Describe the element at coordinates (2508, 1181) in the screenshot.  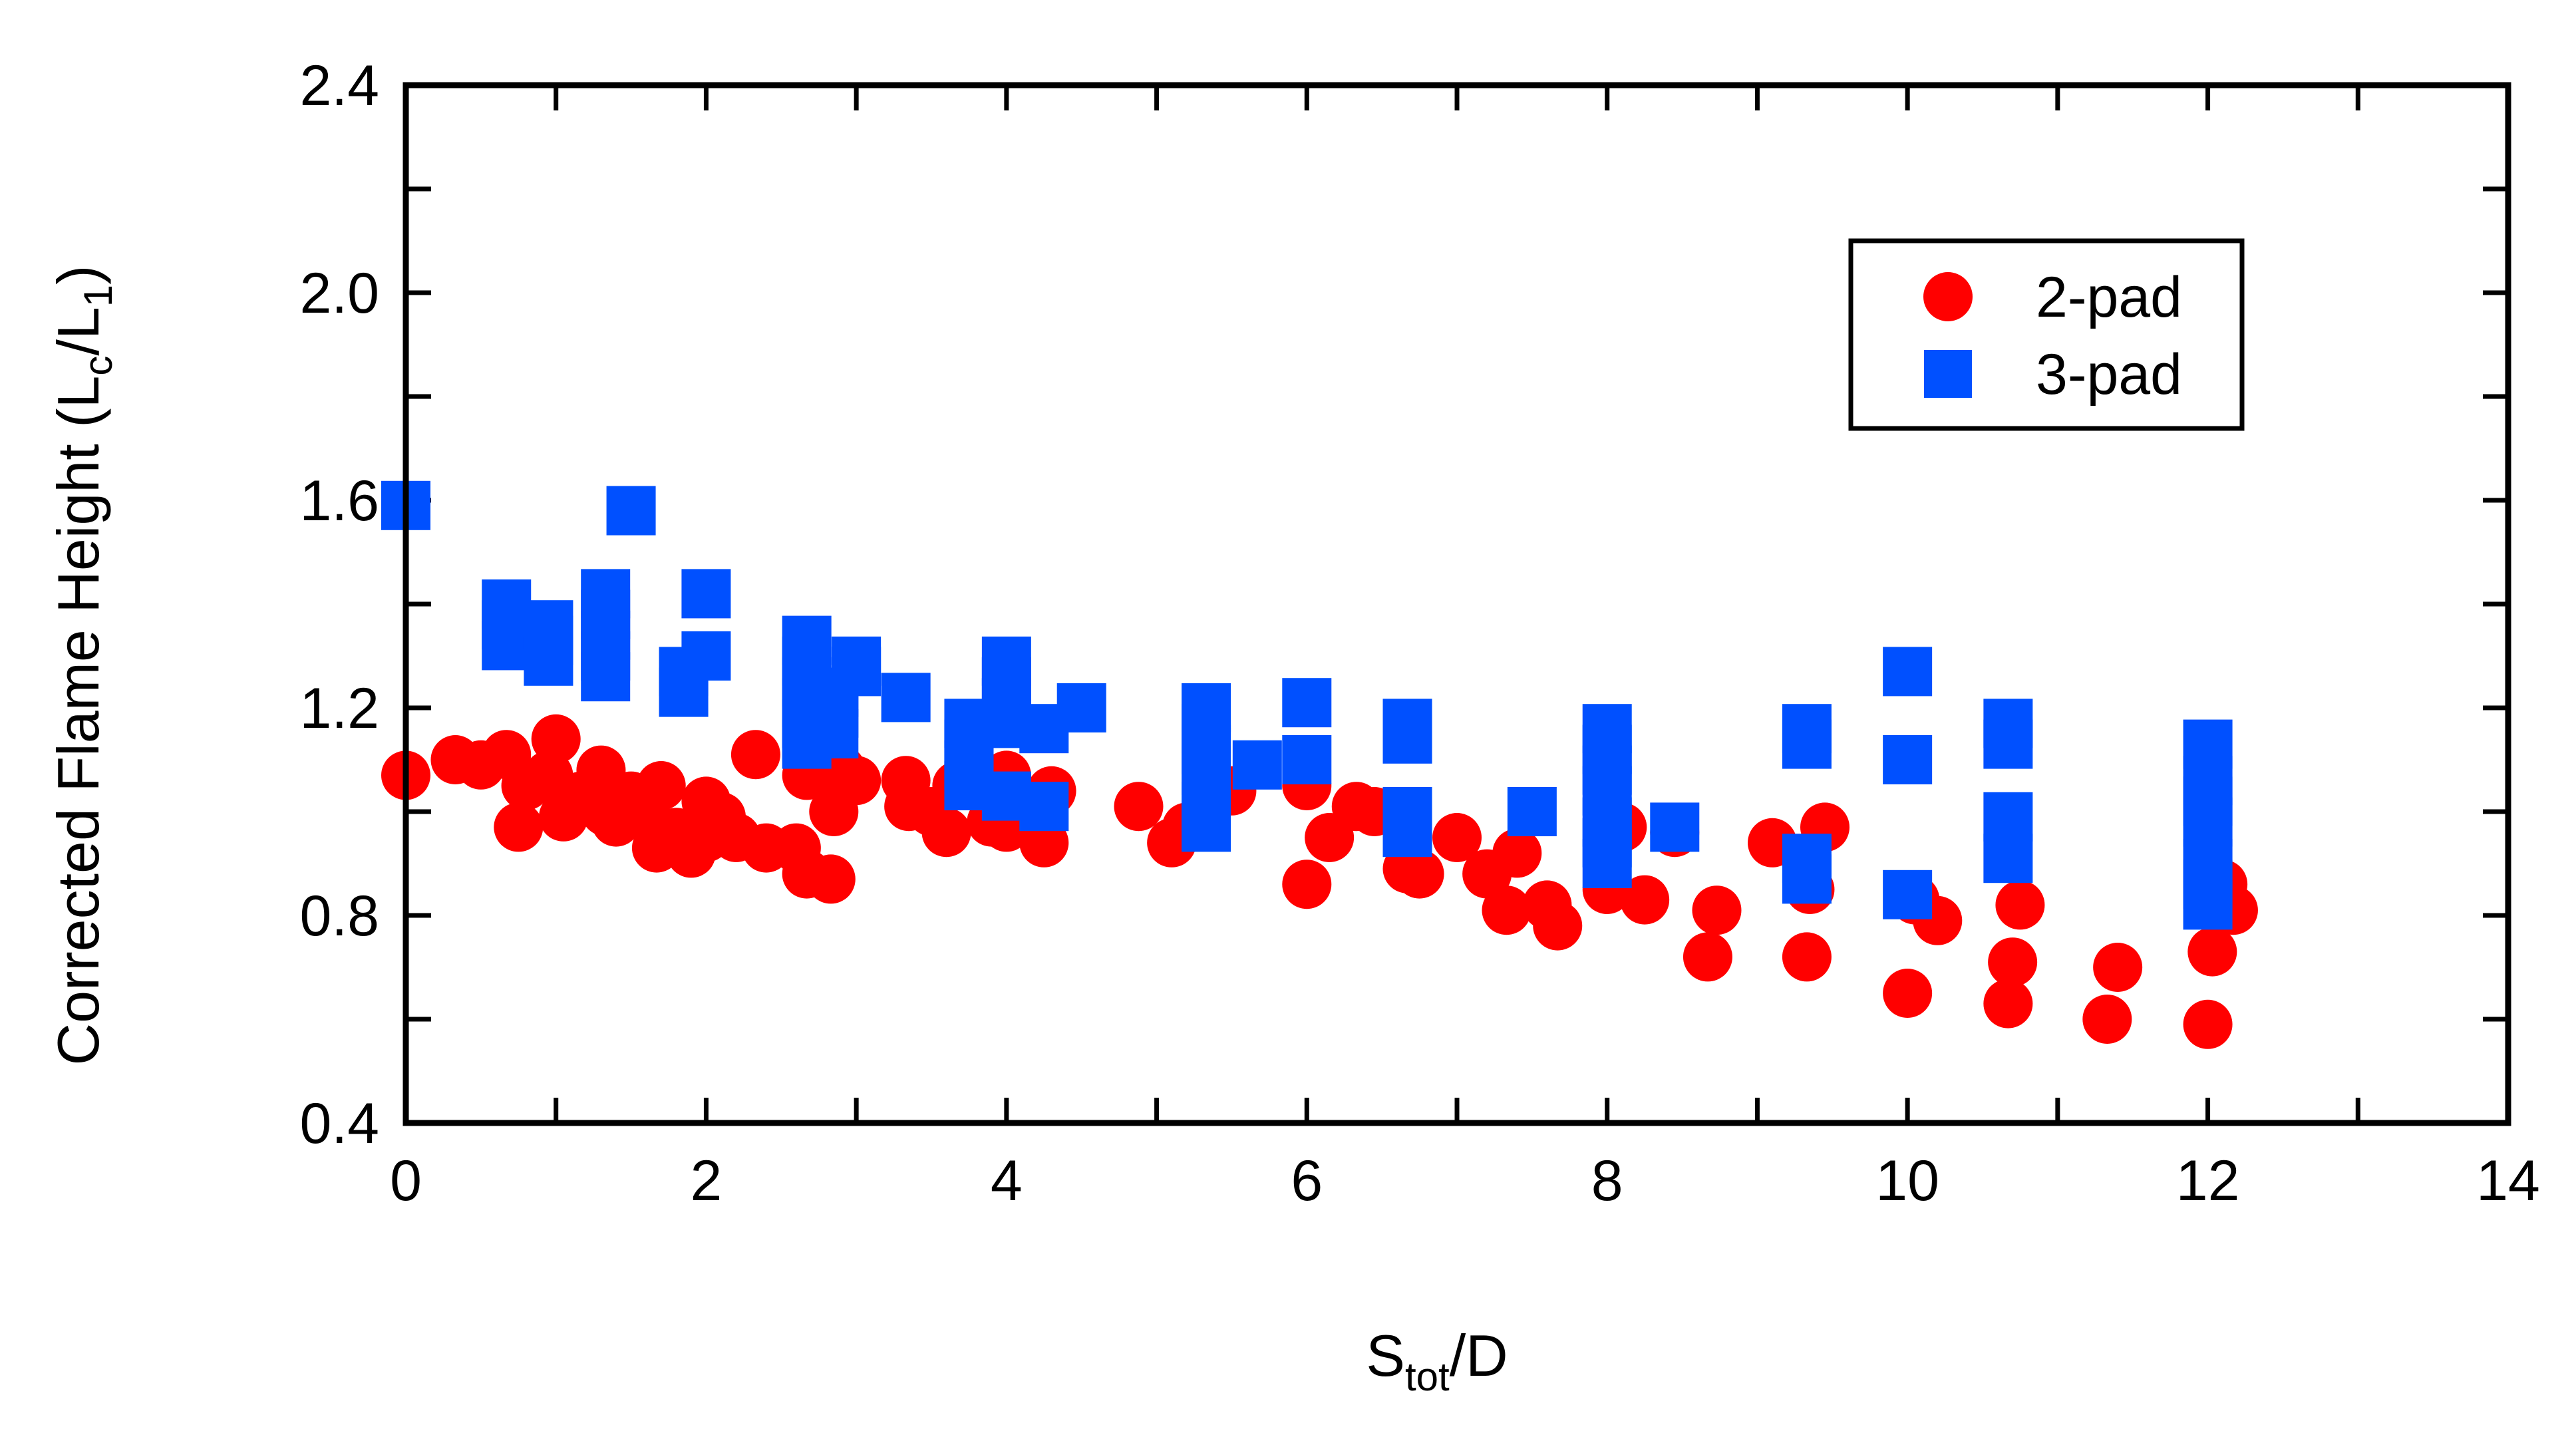
I see `x-tick-label: 14` at that location.